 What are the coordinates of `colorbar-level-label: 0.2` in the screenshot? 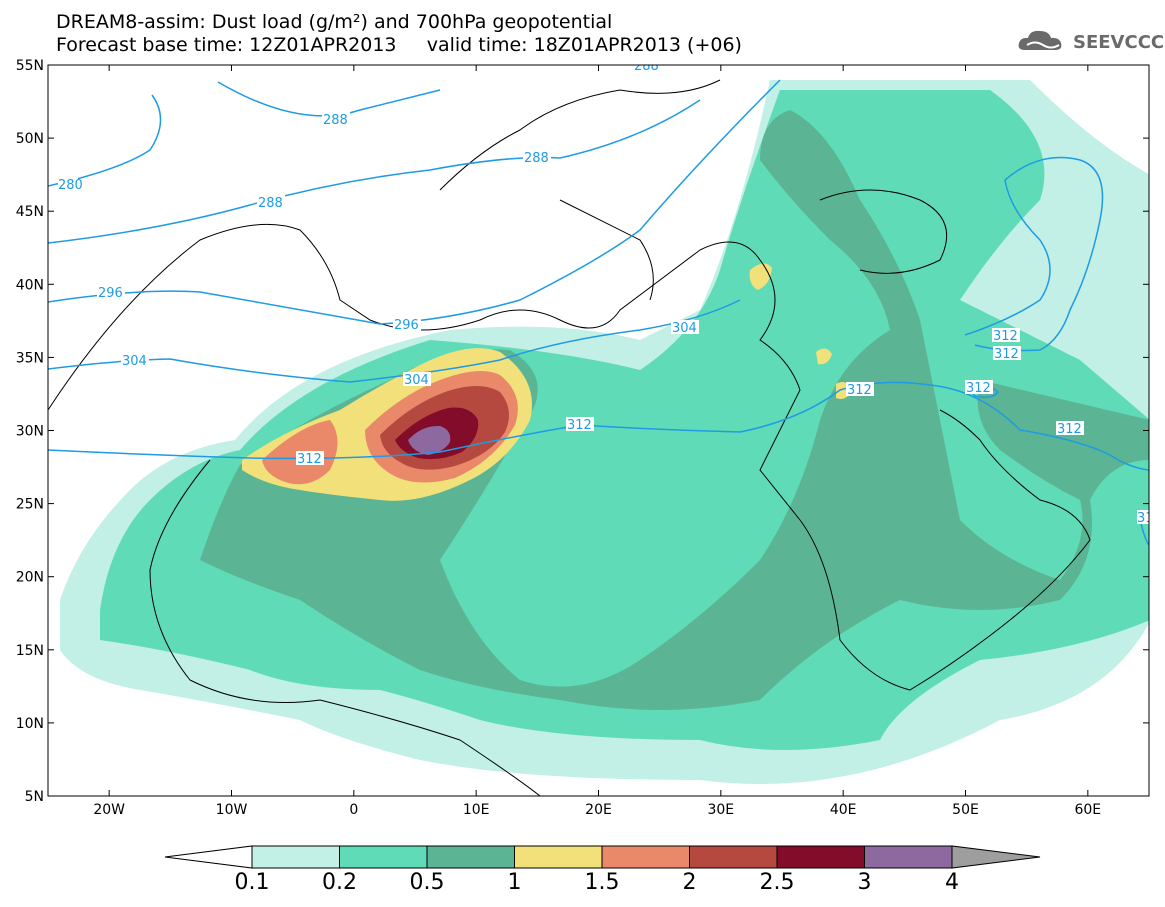 It's located at (339, 882).